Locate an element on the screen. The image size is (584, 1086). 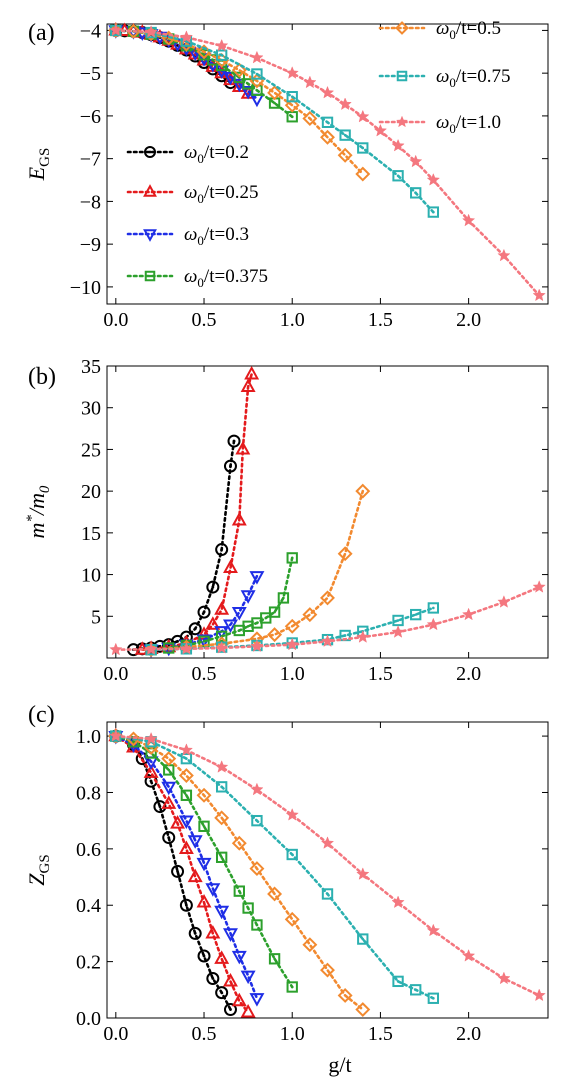
legend-label: ω0/t=0.375 is located at coordinates (226, 278).